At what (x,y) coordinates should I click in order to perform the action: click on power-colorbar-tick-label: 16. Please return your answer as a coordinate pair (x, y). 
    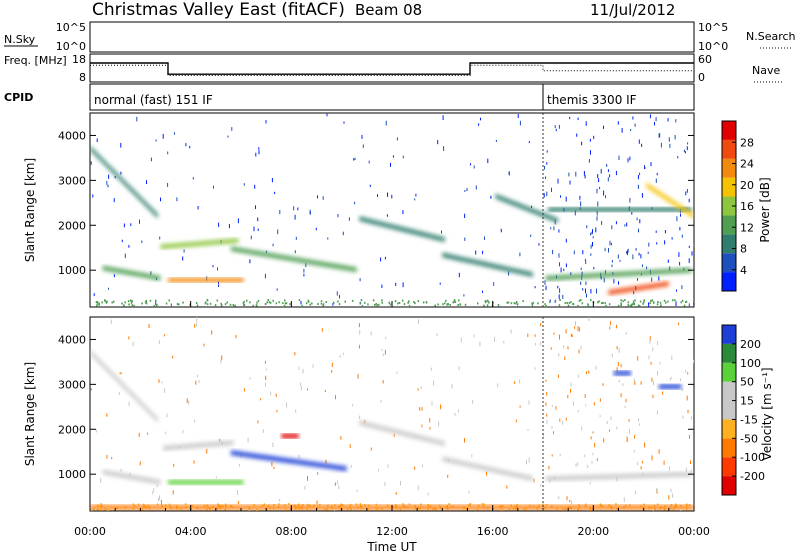
    Looking at the image, I should click on (747, 206).